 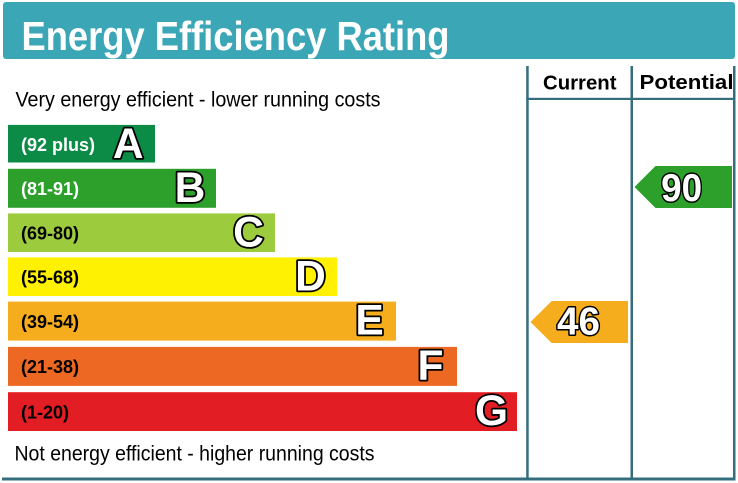 I want to click on svg-text: A, so click(x=128, y=144).